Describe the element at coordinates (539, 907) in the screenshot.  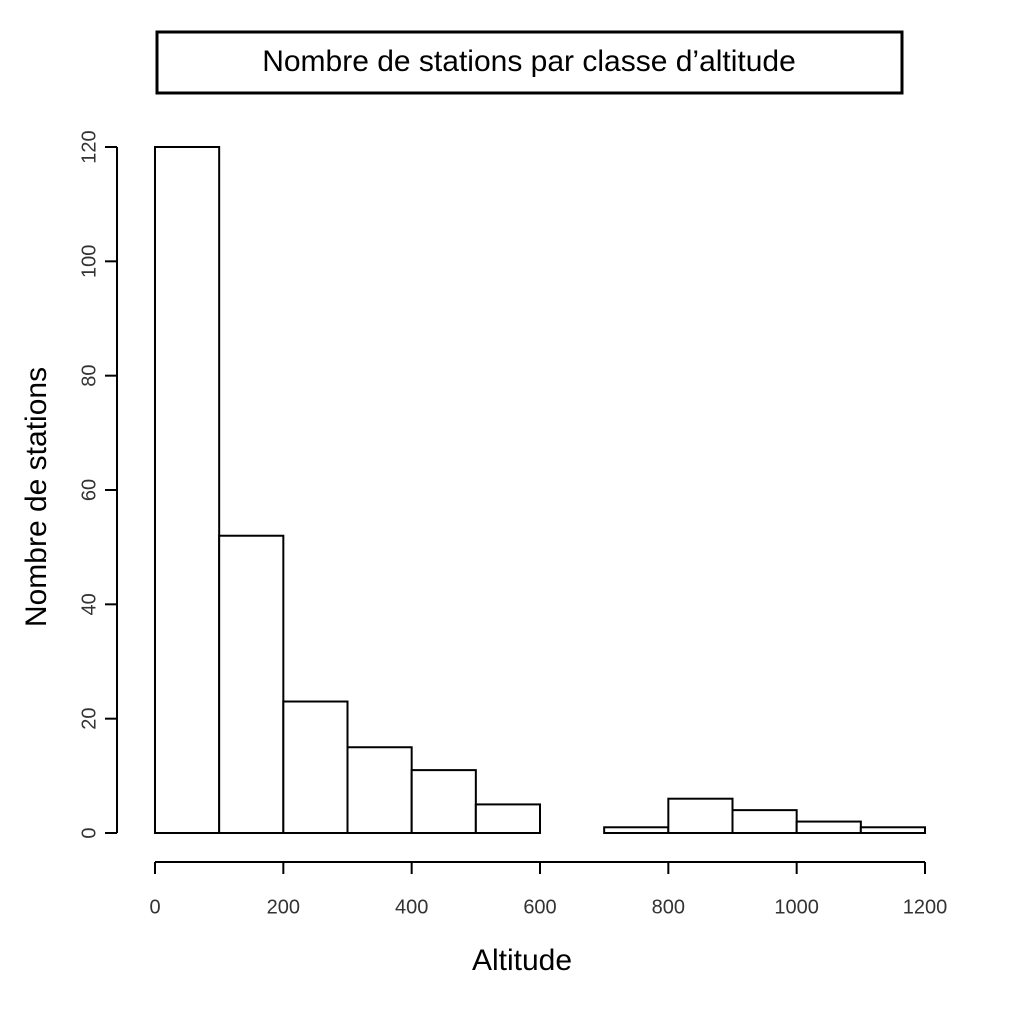
I see `x-tick-label: 600` at that location.